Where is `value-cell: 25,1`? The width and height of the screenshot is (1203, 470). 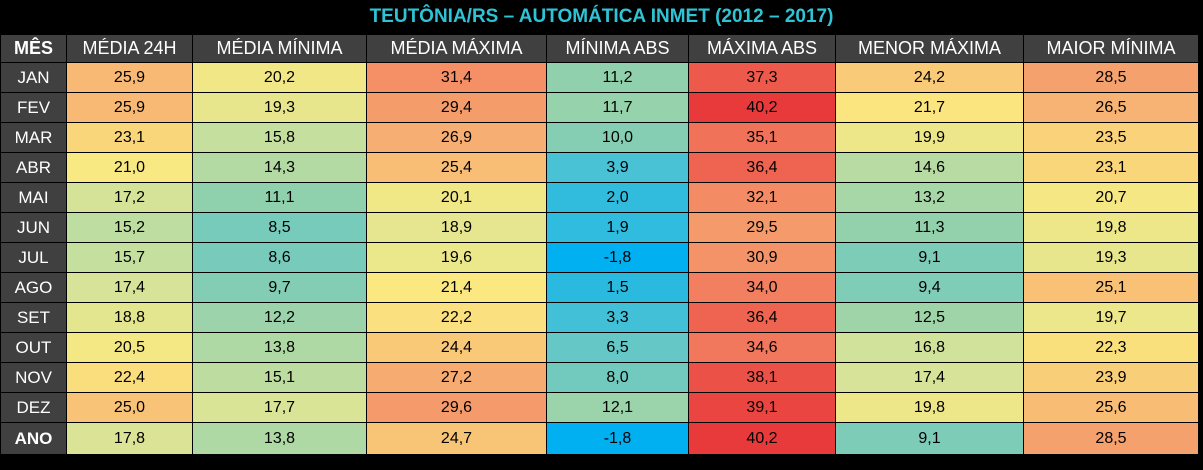 value-cell: 25,1 is located at coordinates (1111, 287).